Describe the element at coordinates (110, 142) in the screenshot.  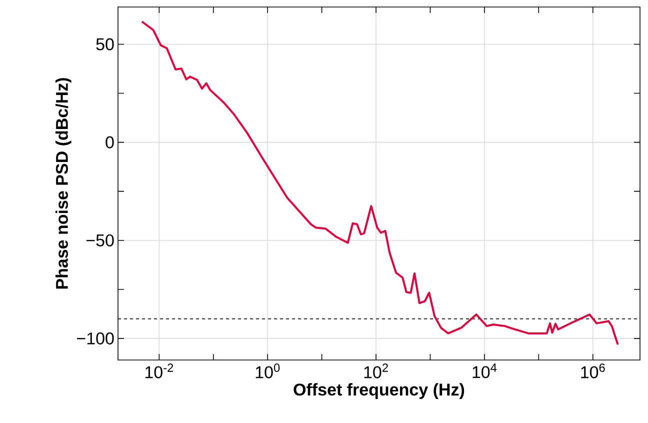
I see `y-tick-label: 0` at that location.